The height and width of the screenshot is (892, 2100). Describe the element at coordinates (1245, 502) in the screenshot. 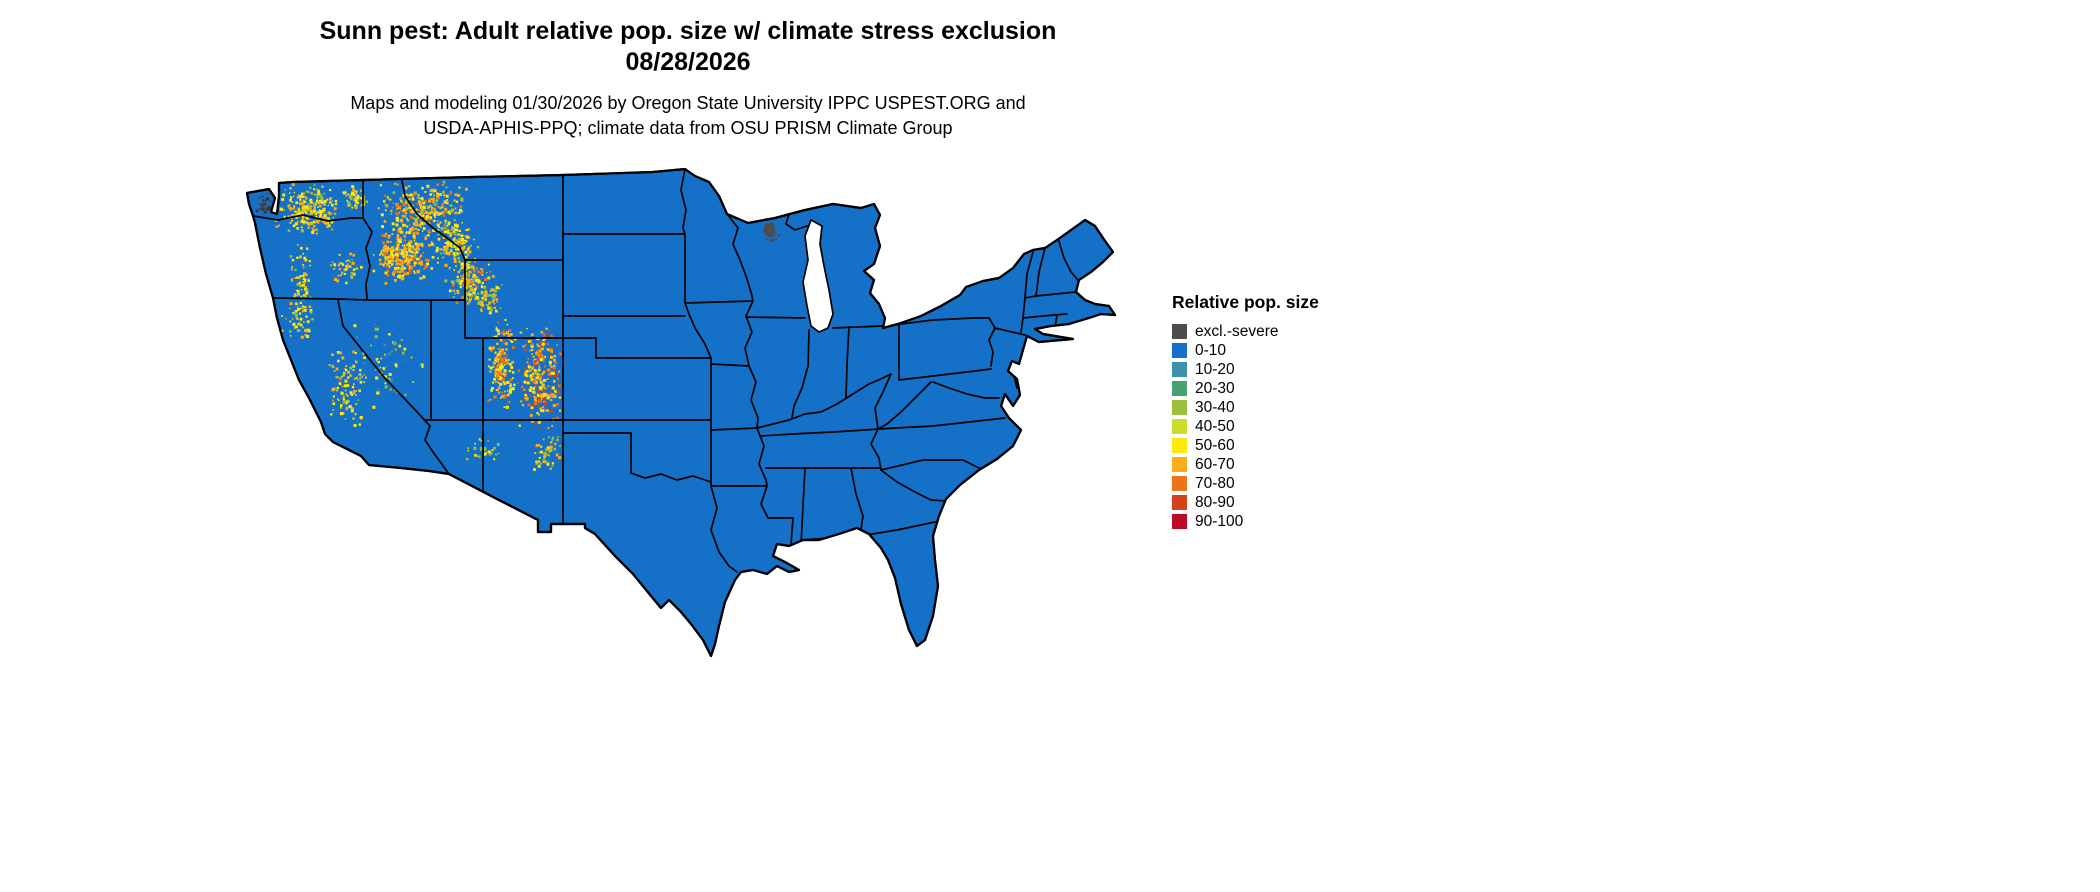

I see `legend-item: 80-90` at that location.